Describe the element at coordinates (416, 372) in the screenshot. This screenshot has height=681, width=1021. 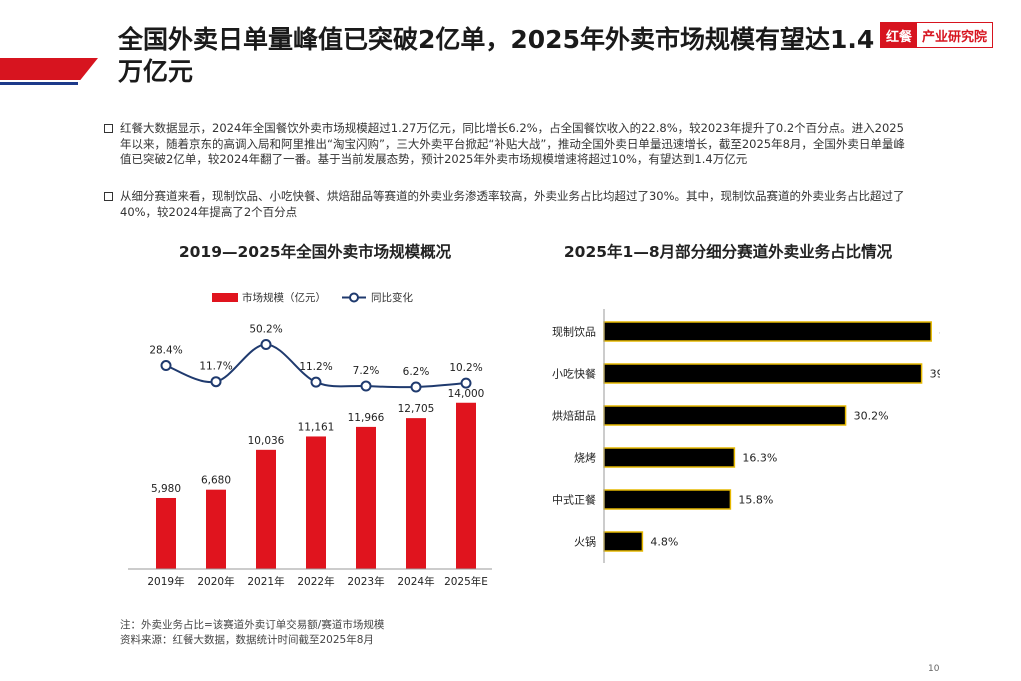
I see `line-data-label: 6.2%` at that location.